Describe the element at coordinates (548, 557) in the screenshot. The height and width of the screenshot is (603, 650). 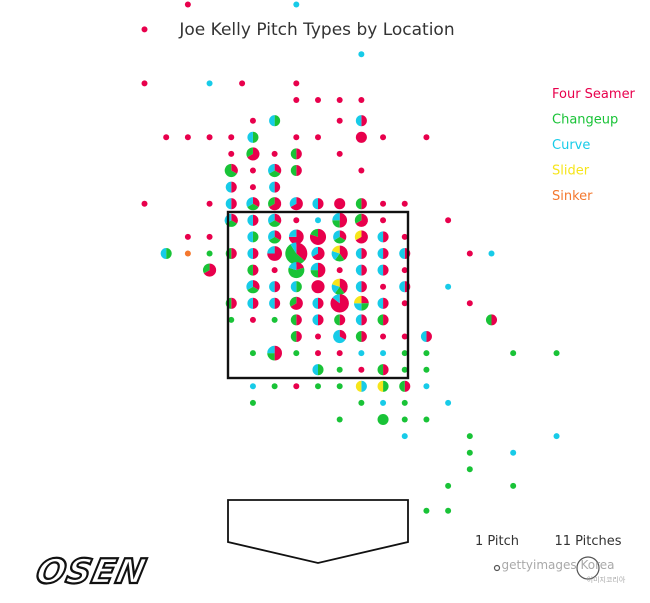
I see `size-legend: 1 Pitch 11 Pitches` at that location.